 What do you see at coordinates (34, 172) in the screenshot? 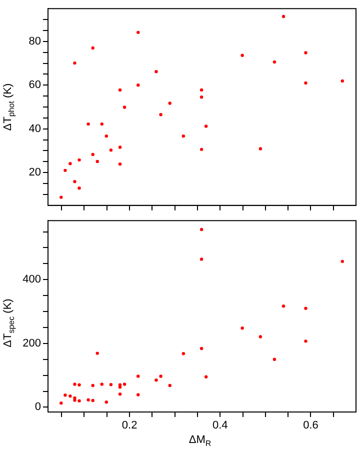
I see `y-tick-label: 20` at bounding box center [34, 172].